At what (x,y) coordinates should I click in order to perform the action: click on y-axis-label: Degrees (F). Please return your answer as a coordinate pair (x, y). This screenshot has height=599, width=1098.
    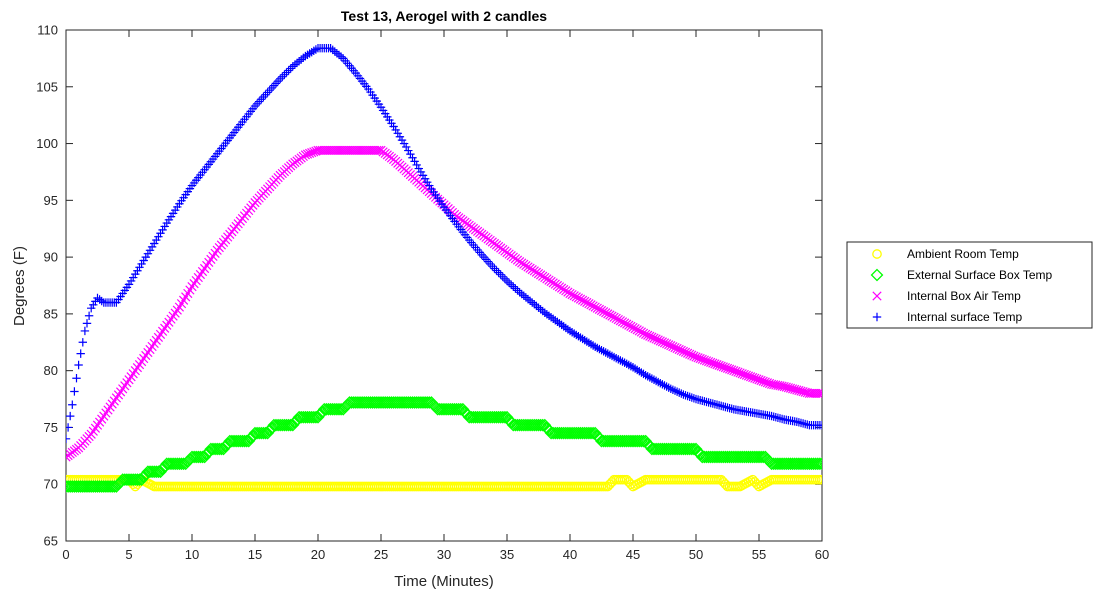
    Looking at the image, I should click on (19, 286).